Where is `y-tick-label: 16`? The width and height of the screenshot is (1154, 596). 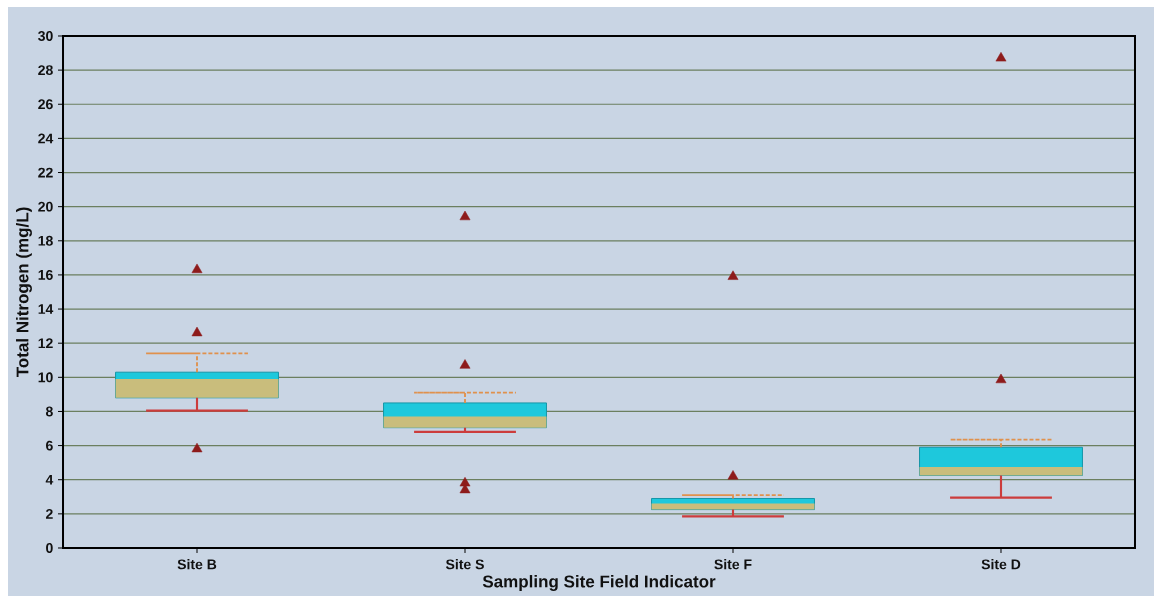
y-tick-label: 16 is located at coordinates (45, 274).